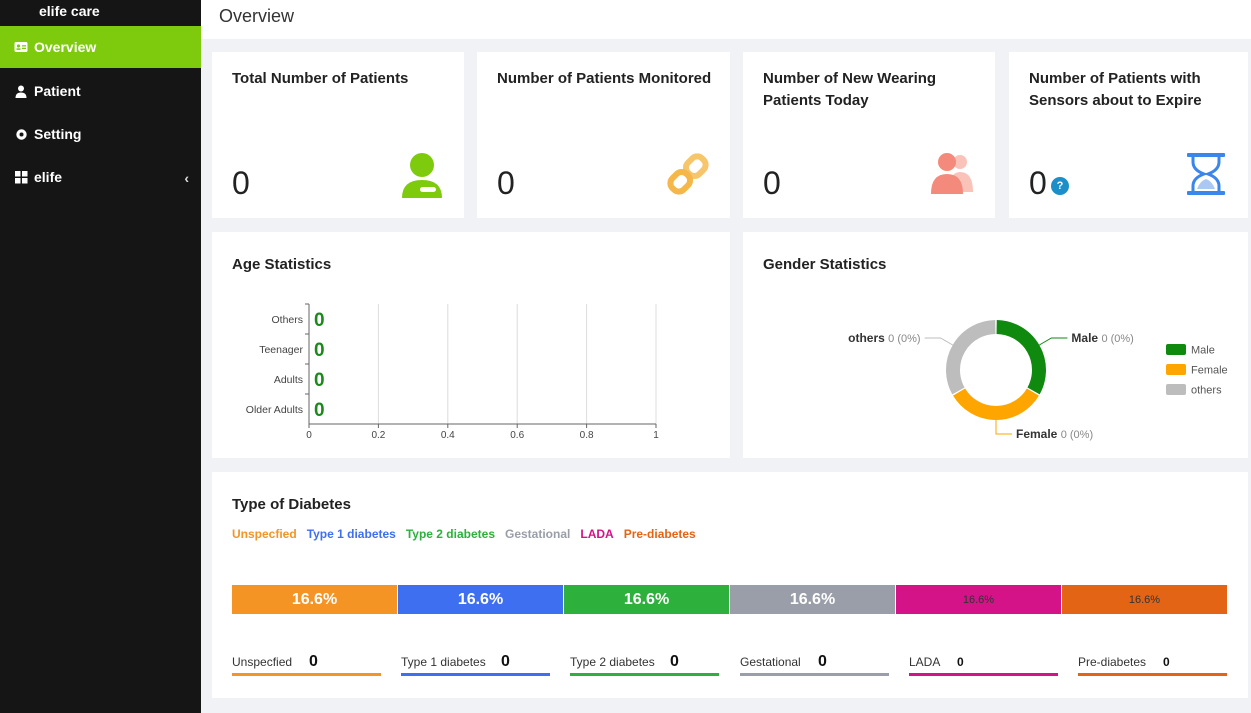 Image resolution: width=1251 pixels, height=713 pixels. I want to click on type-count-label: Type 2 diabetes, so click(612, 662).